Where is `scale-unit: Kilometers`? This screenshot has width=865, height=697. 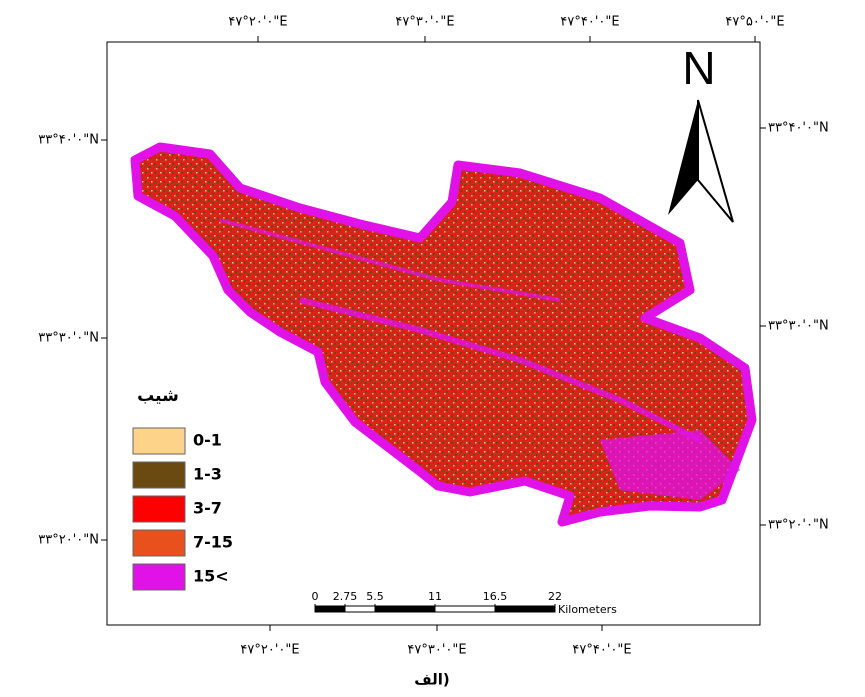
scale-unit: Kilometers is located at coordinates (587, 609).